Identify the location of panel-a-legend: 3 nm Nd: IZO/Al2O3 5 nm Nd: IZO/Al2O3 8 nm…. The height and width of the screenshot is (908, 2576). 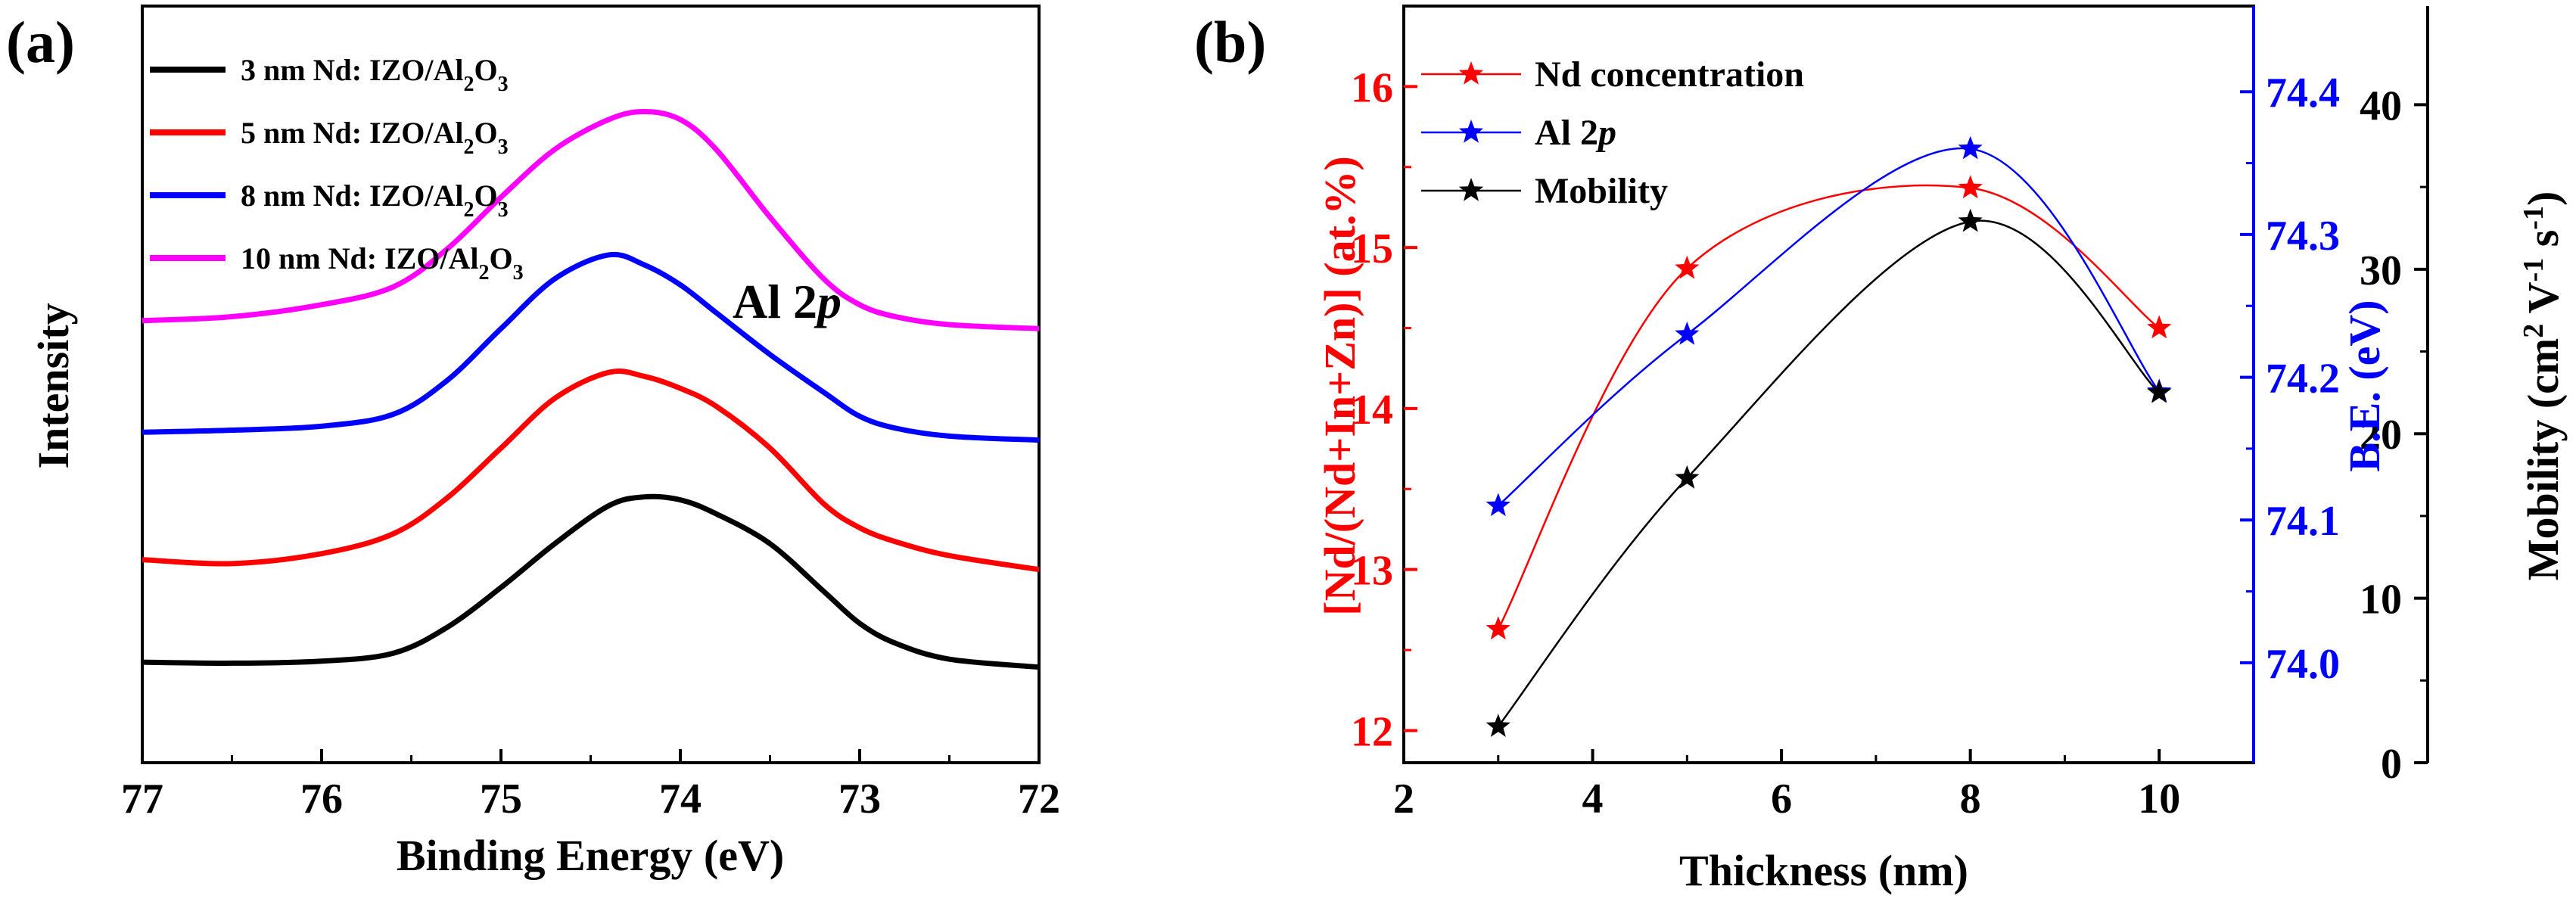
(337, 169).